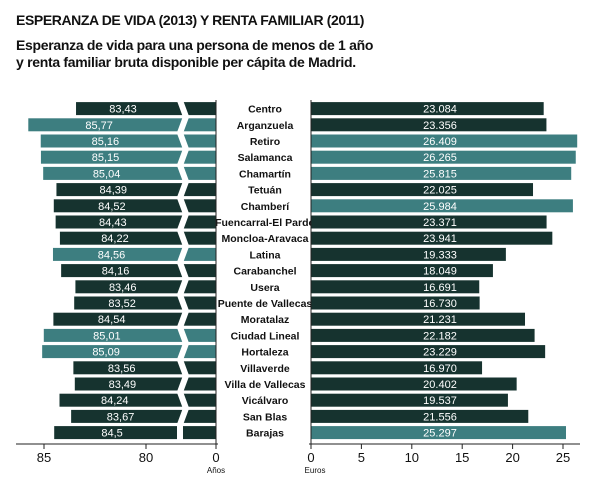 This screenshot has width=600, height=484. Describe the element at coordinates (440, 158) in the screenshot. I see `income-value-label: 26.265` at that location.